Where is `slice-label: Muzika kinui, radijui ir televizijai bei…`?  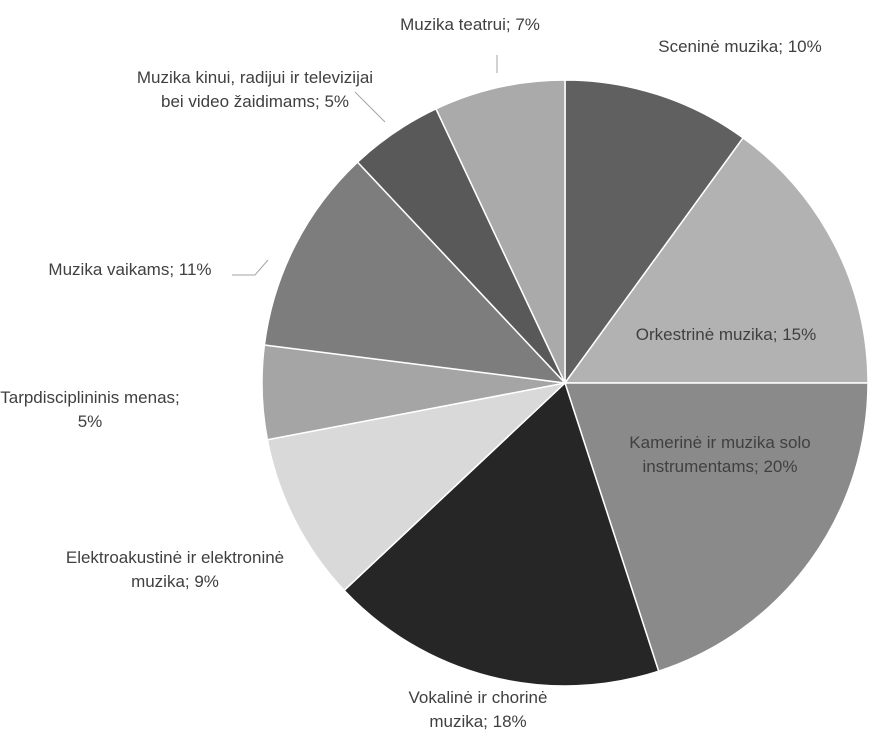
slice-label: Muzika kinui, radijui ir televizijai bei… is located at coordinates (255, 89).